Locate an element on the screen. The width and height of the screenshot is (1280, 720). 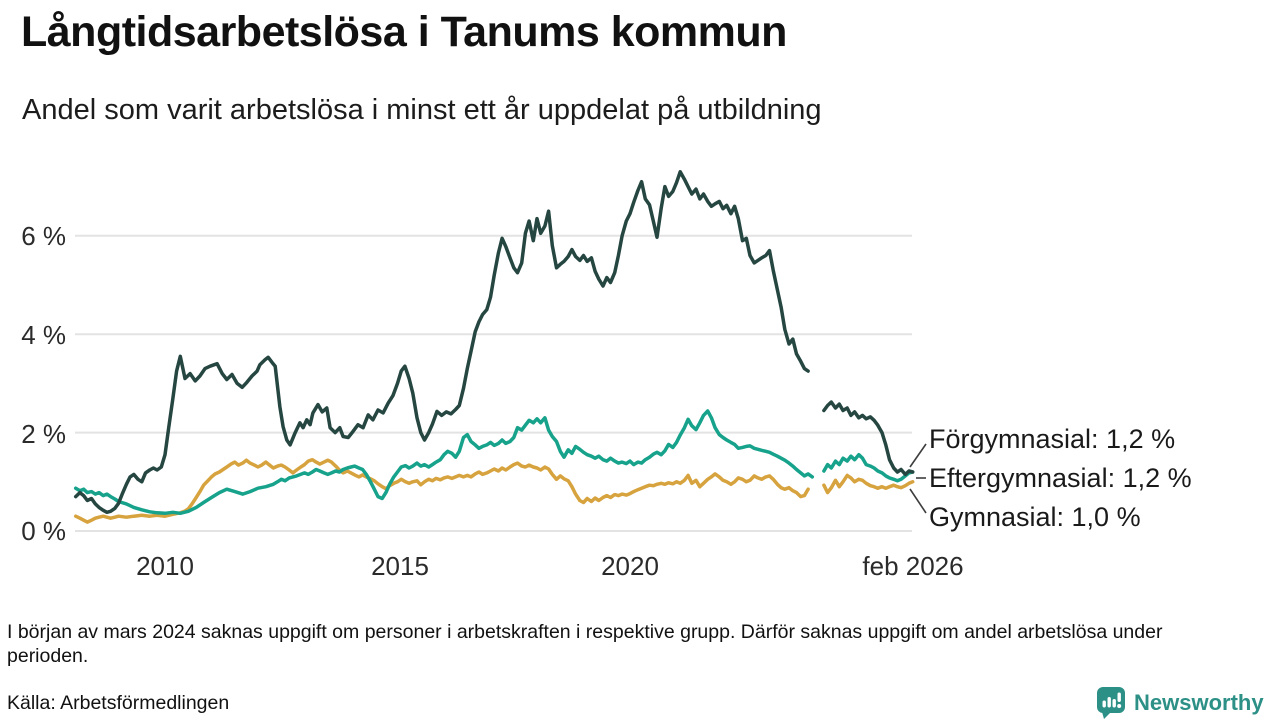
series-line-eftergymnasial is located at coordinates (494, 462).